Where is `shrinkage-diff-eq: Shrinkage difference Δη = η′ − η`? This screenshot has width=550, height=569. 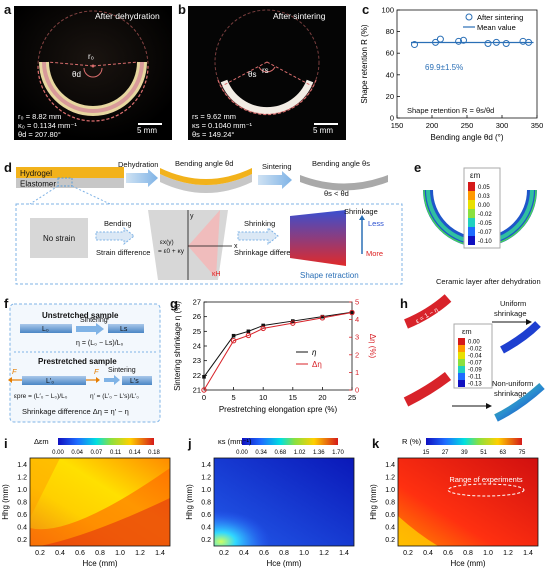 shrinkage-diff-eq: Shrinkage difference Δη = η′ − η is located at coordinates (75, 411).